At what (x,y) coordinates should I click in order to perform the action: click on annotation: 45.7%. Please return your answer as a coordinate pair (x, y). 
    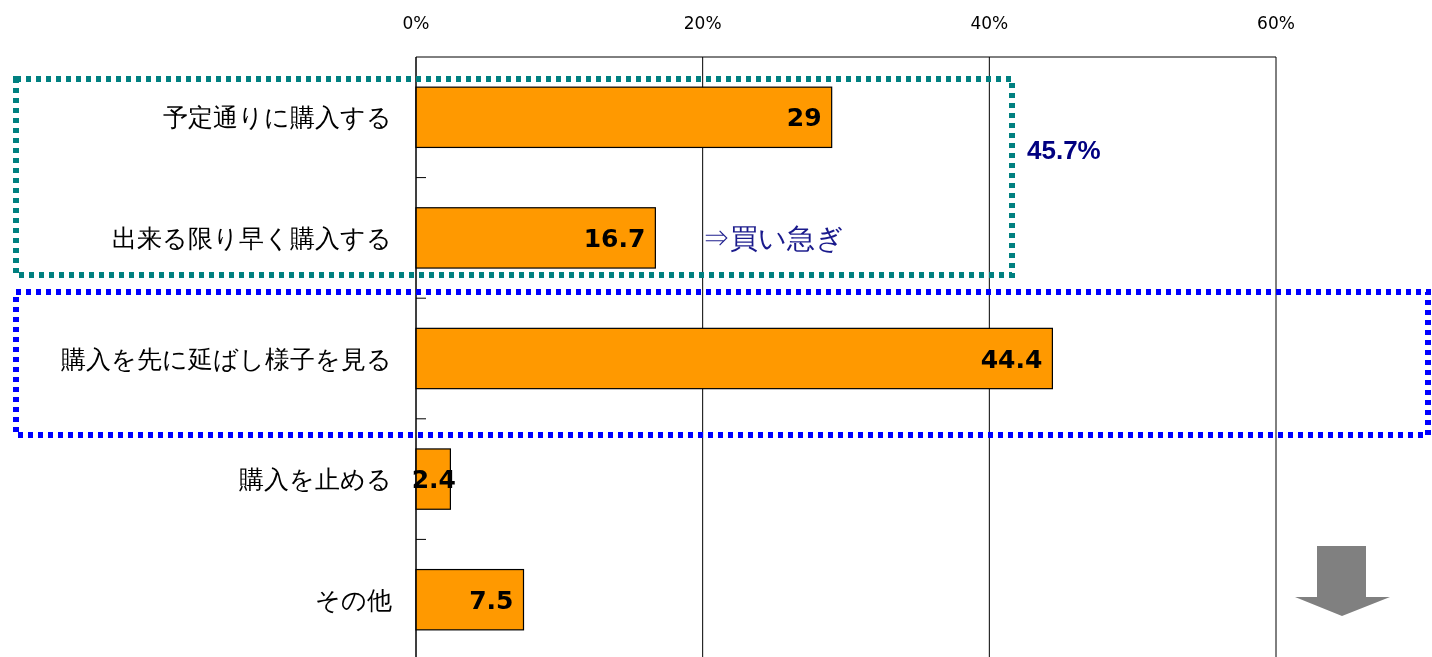
    Looking at the image, I should click on (1064, 150).